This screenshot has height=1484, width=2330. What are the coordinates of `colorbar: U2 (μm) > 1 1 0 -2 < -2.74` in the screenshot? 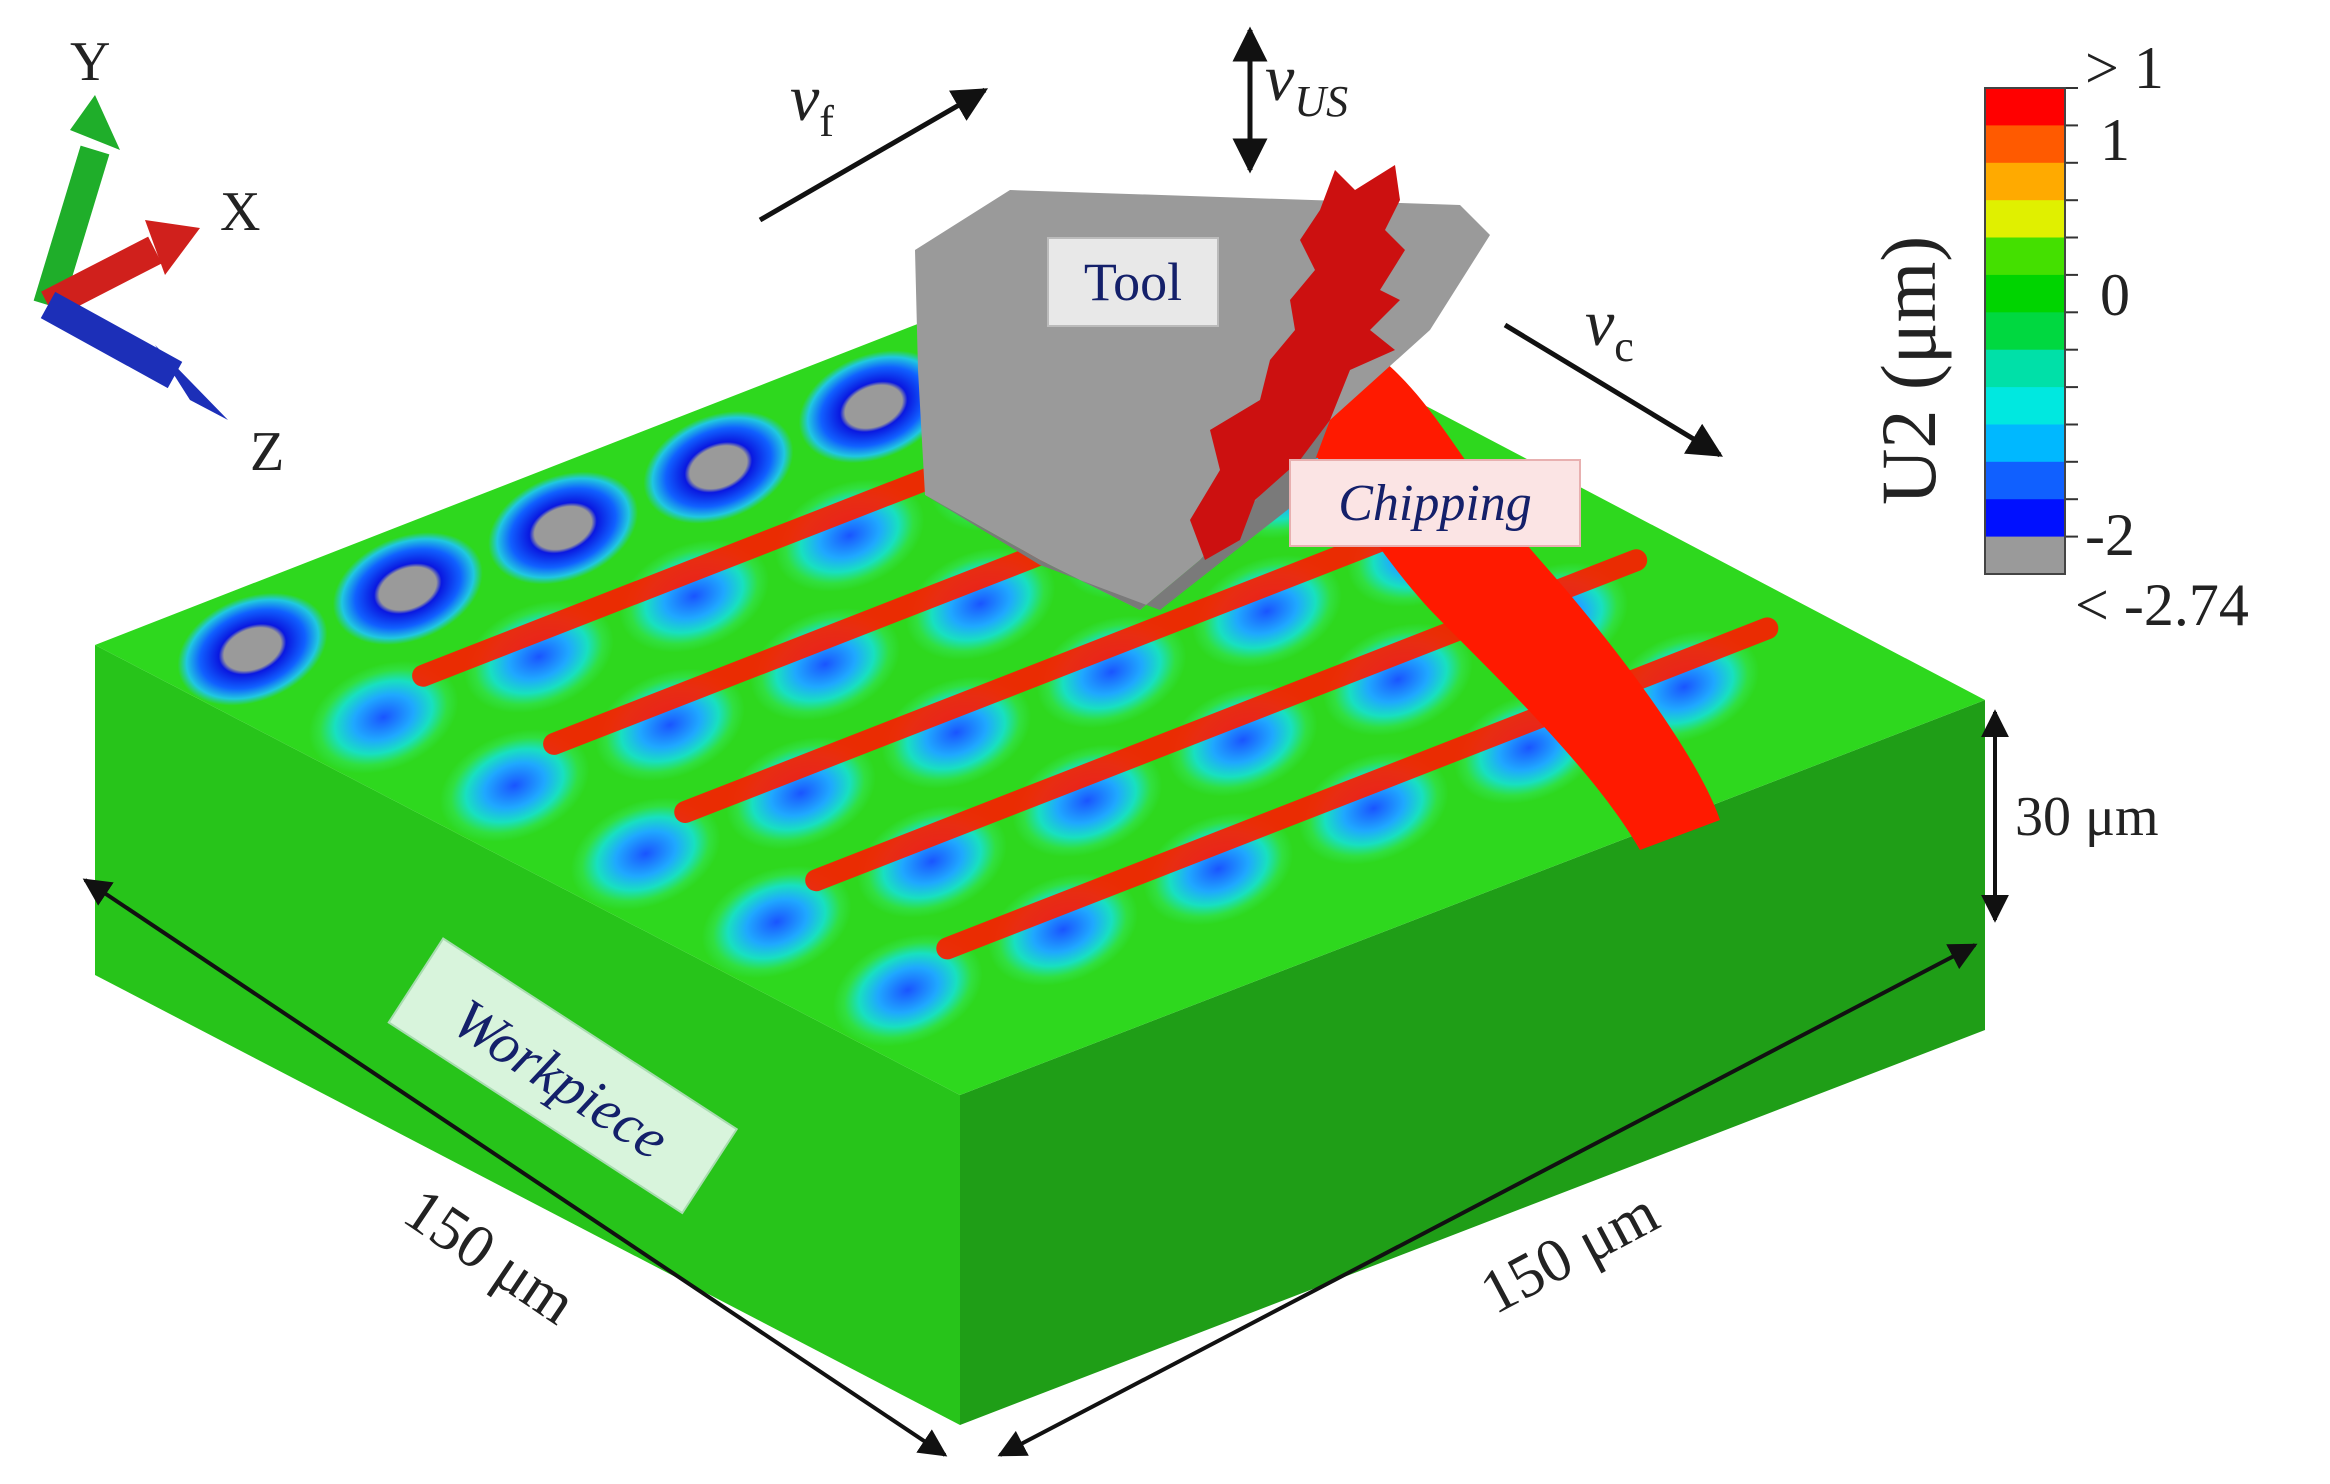 It's located at (2057, 336).